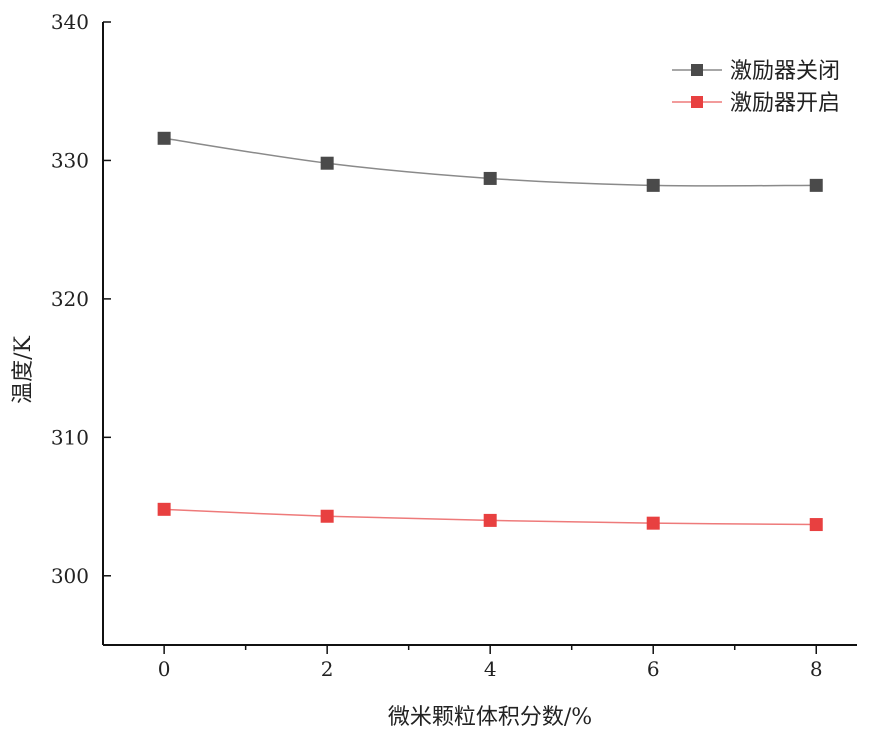  I want to click on y-tick-label: 320, so click(70, 299).